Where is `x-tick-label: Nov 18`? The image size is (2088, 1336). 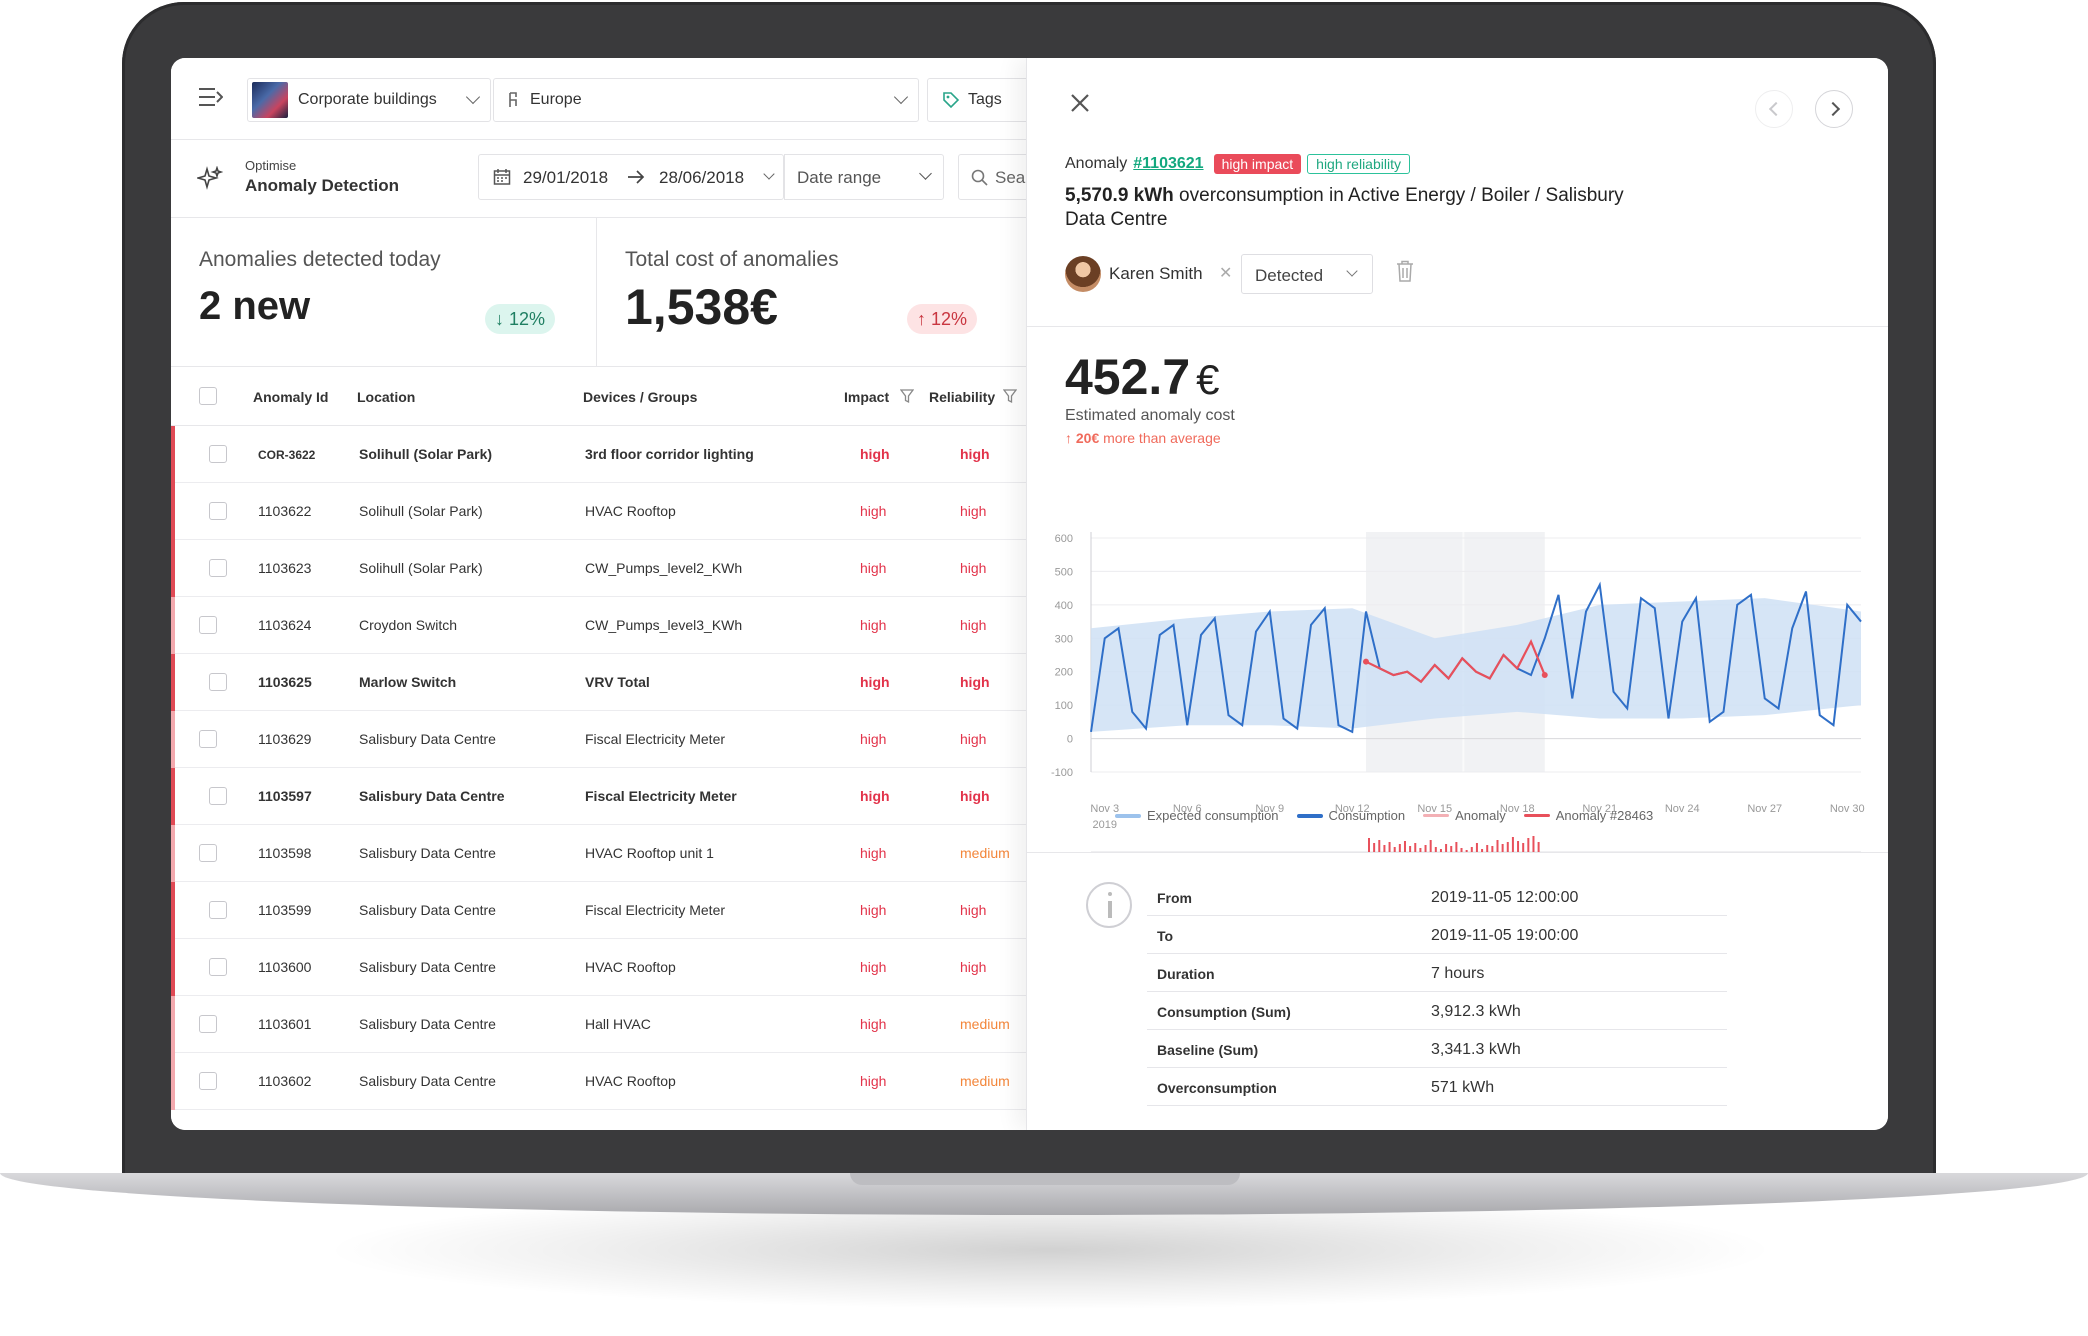
x-tick-label: Nov 18 is located at coordinates (1517, 809).